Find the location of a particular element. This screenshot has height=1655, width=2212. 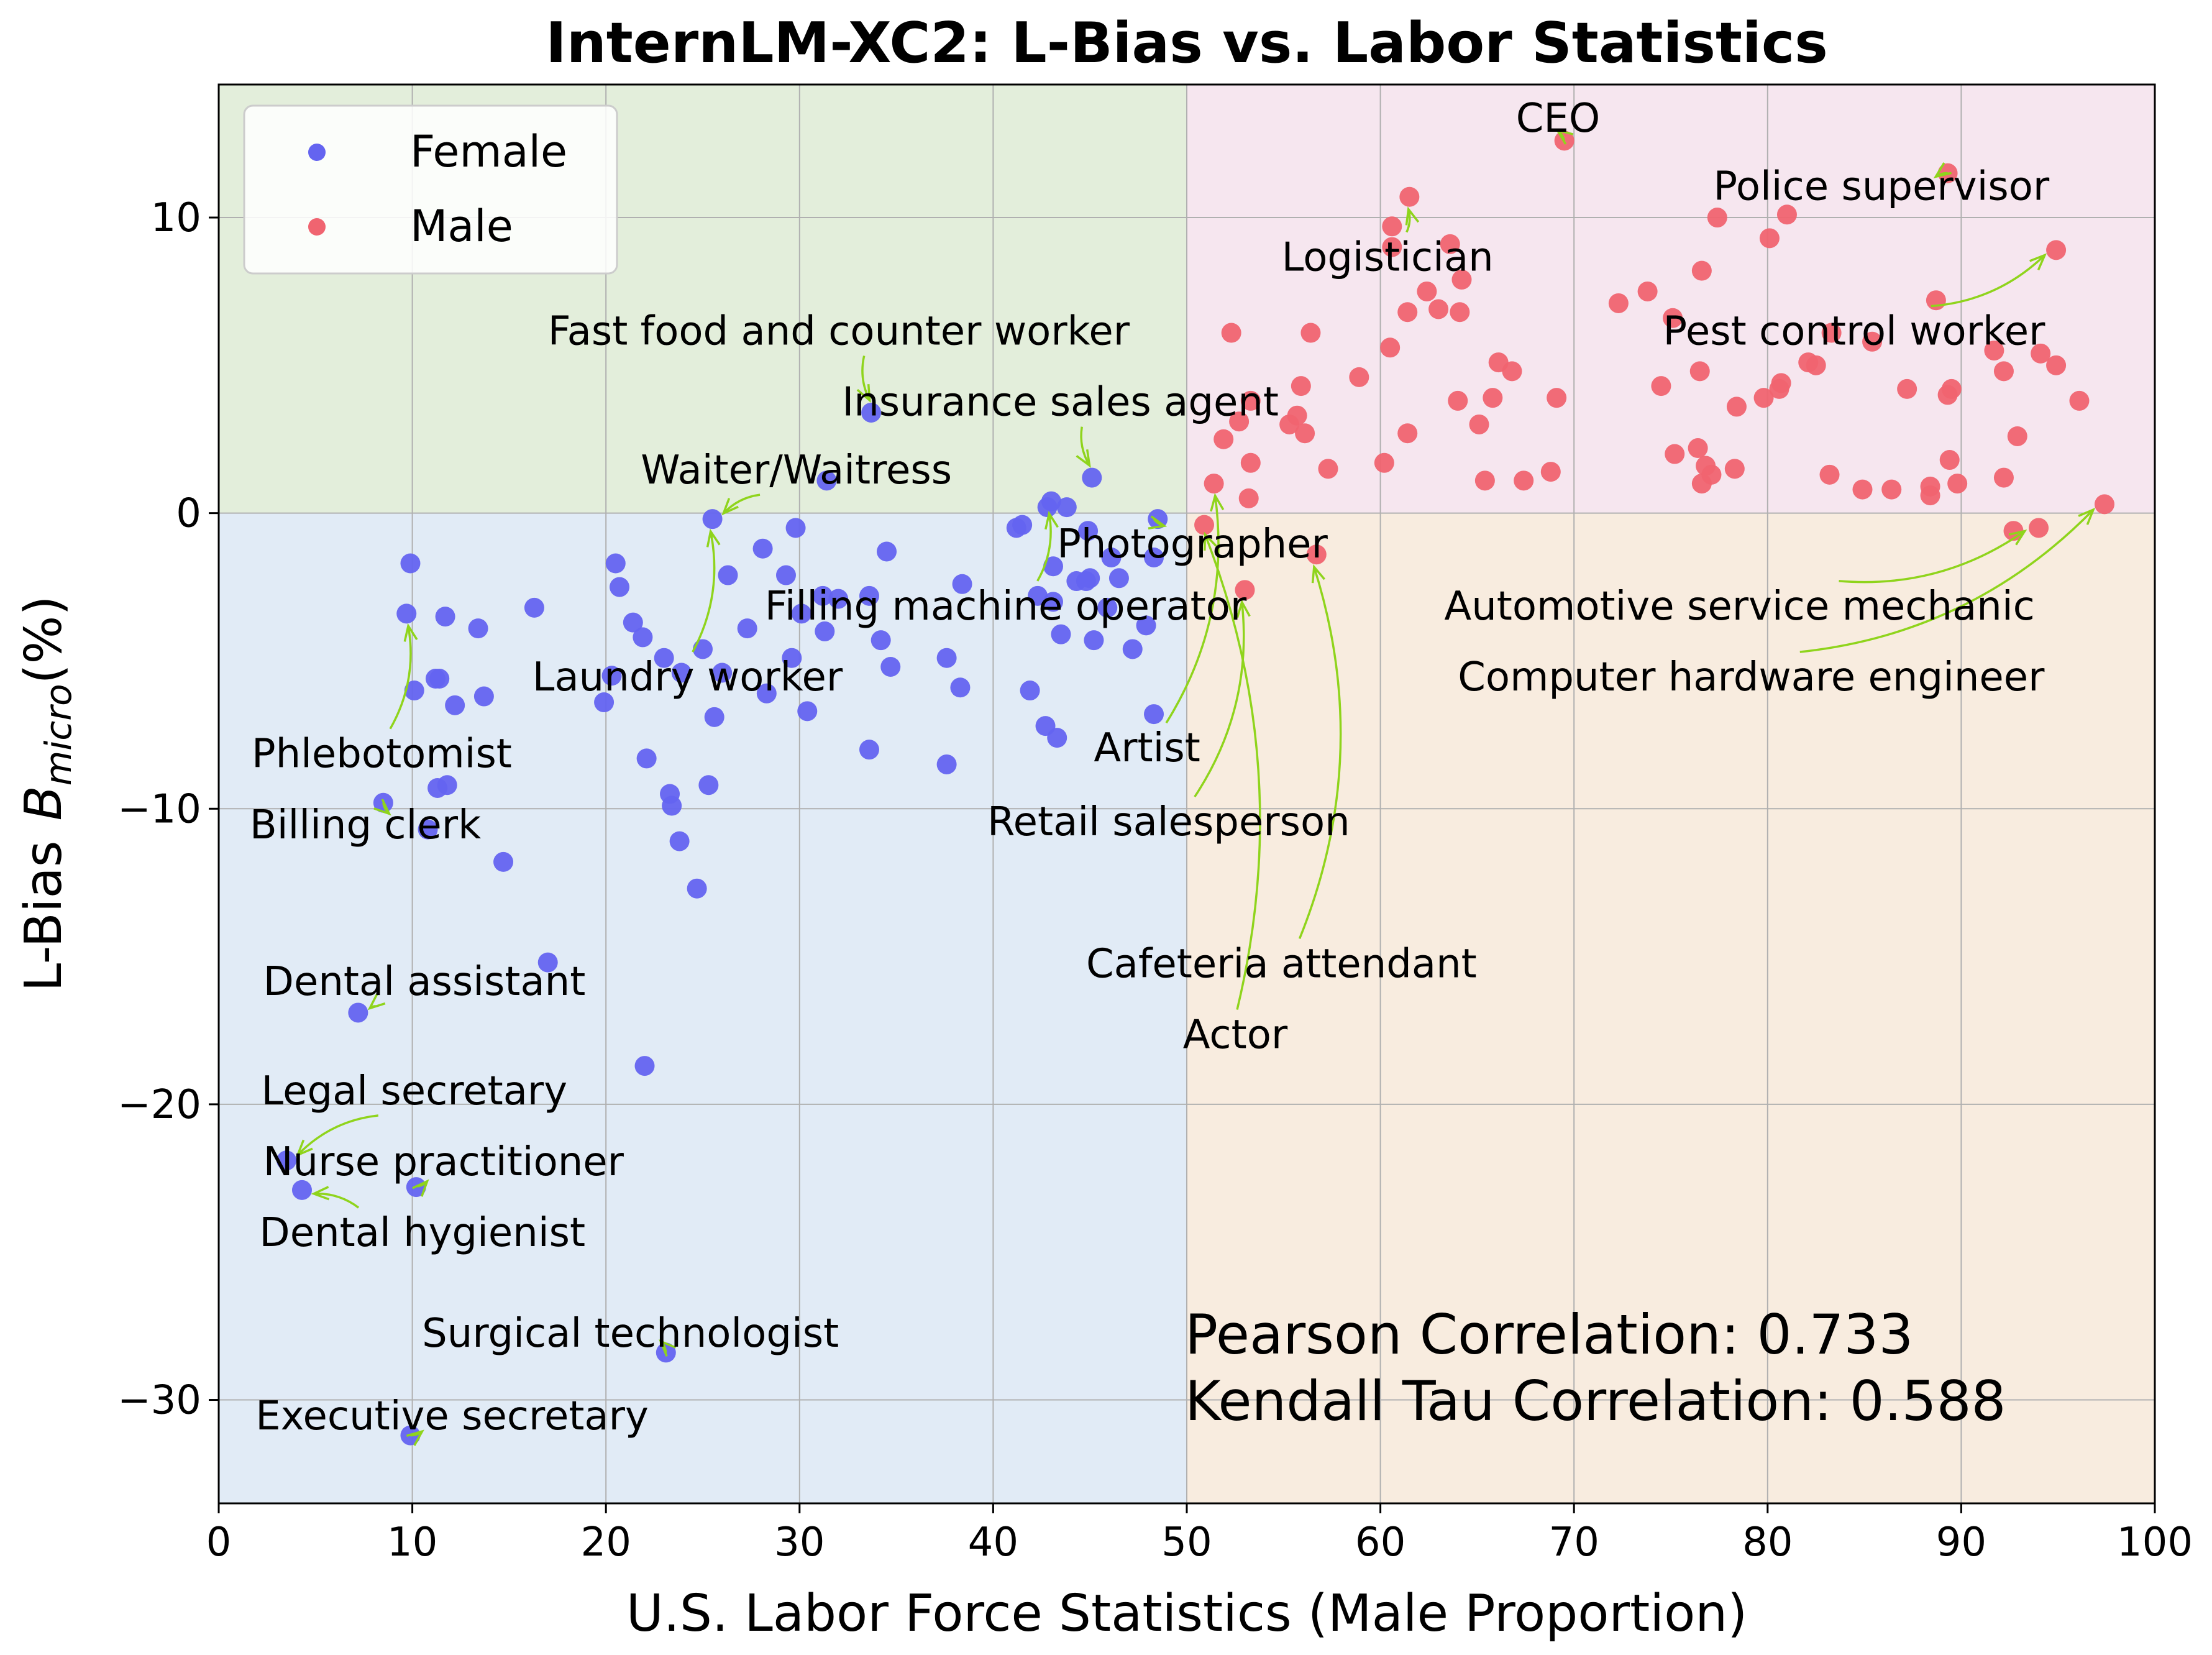

annotation-label: Phlebotomist is located at coordinates (382, 754).